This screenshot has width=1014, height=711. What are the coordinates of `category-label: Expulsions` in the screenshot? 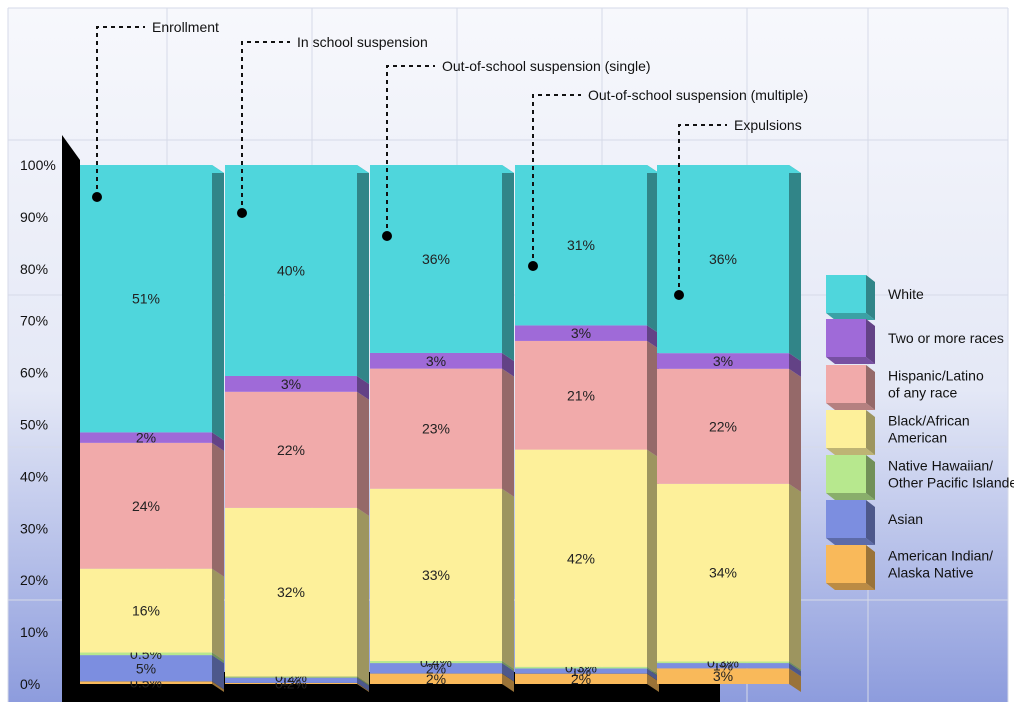 It's located at (768, 125).